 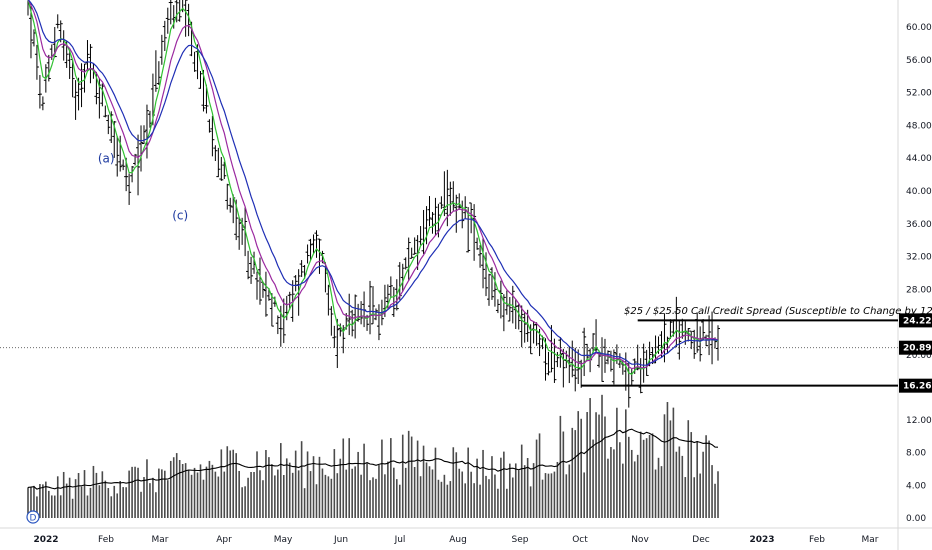 What do you see at coordinates (917, 387) in the screenshot?
I see `svg-text: 16.26` at bounding box center [917, 387].